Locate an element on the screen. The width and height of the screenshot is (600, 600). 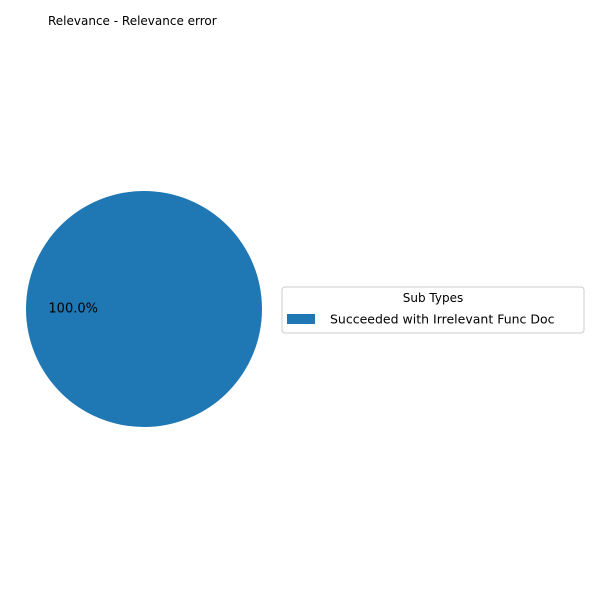
legend-items: Succeeded with Irrelevant Func Doc is located at coordinates (421, 319).